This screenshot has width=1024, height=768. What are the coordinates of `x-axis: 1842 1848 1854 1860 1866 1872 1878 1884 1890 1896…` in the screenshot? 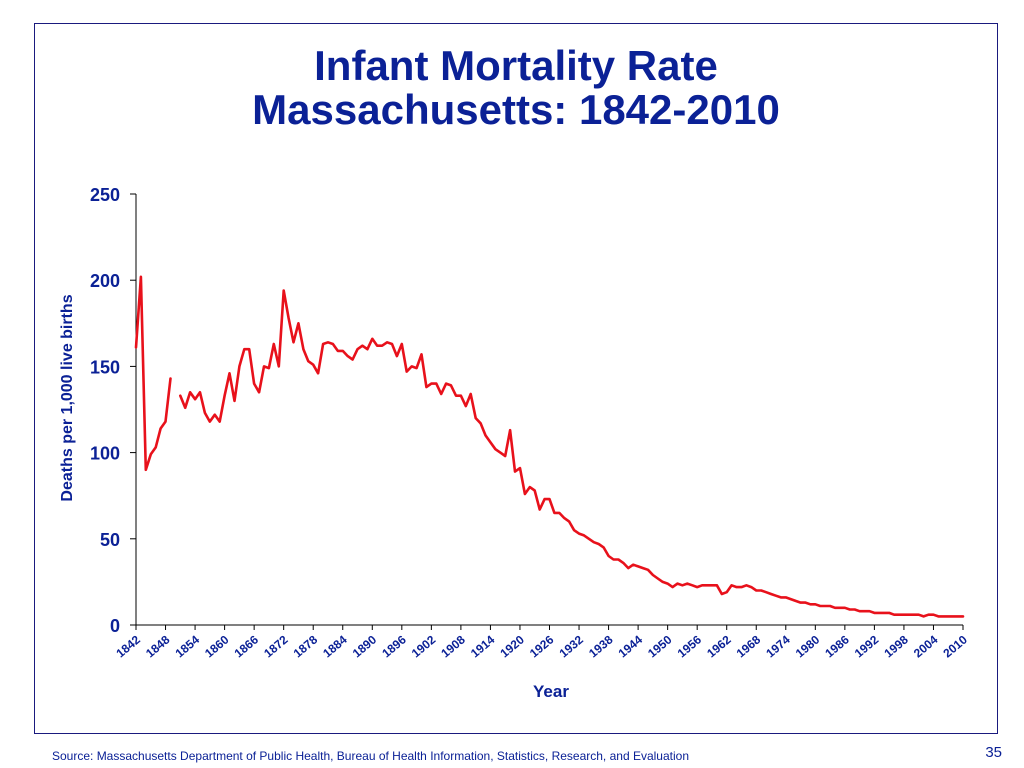 It's located at (541, 642).